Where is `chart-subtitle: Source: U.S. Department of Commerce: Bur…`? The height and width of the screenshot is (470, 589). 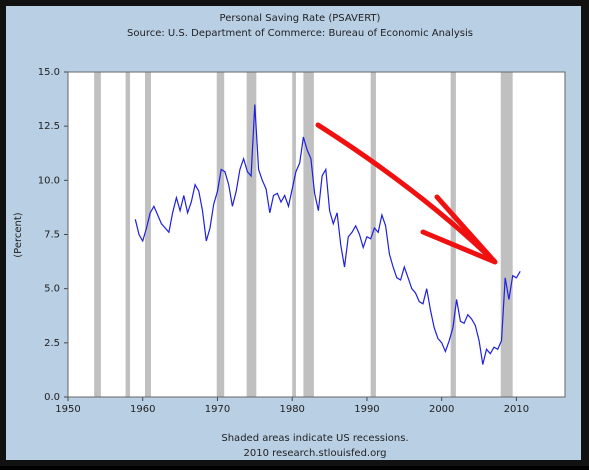
chart-subtitle: Source: U.S. Department of Commerce: Bur… is located at coordinates (300, 33).